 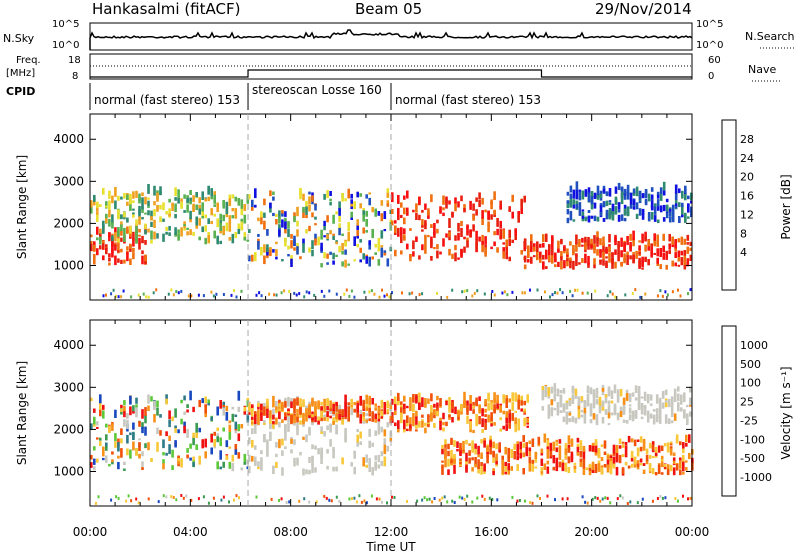 I want to click on colorbar-frame, so click(x=729, y=411).